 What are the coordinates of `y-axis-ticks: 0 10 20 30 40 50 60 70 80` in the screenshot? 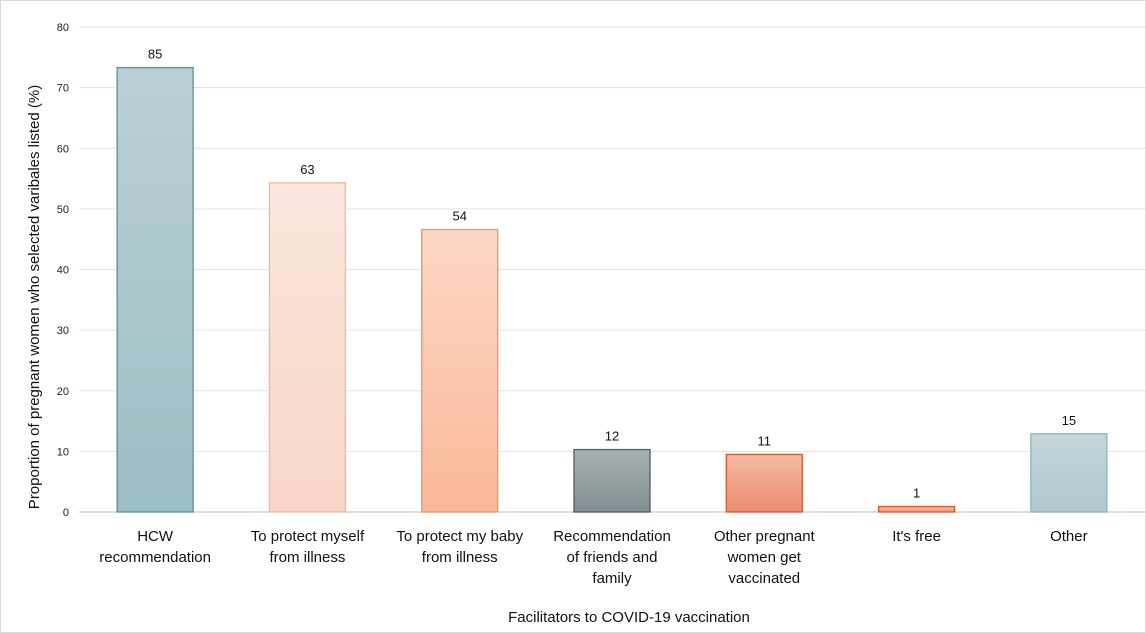 It's located at (63, 270).